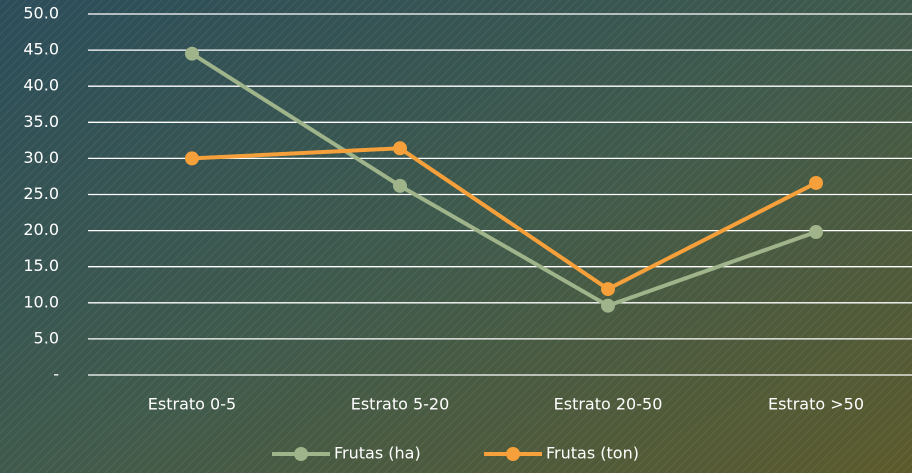 This screenshot has height=473, width=912. I want to click on y-tick-label: 15.0, so click(41, 265).